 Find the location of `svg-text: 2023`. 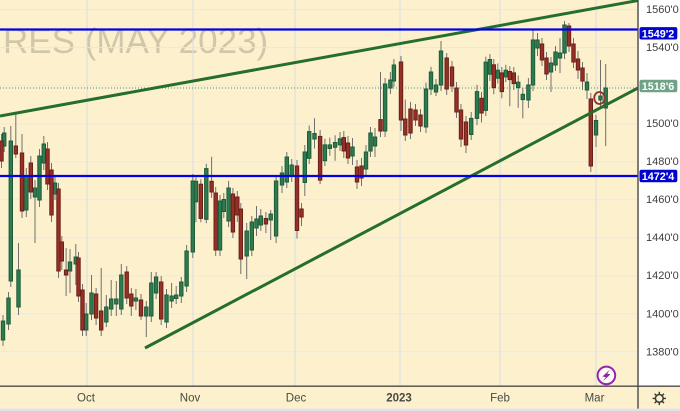

svg-text: 2023 is located at coordinates (399, 399).